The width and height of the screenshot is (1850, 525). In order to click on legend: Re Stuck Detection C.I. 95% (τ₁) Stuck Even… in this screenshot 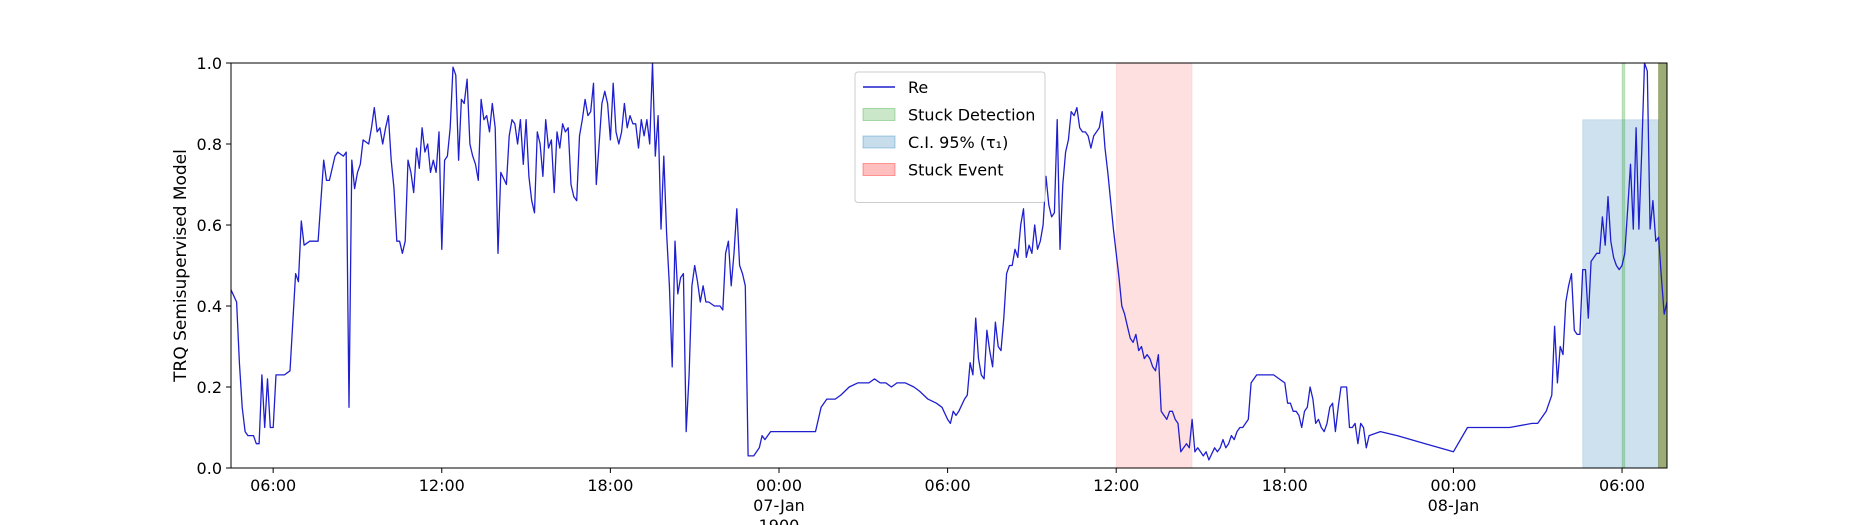, I will do `click(950, 137)`.